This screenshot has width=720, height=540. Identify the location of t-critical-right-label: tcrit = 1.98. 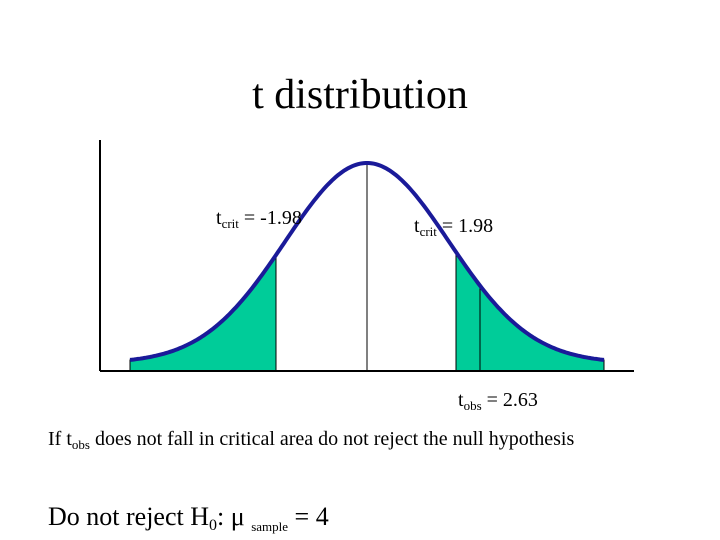
(454, 227).